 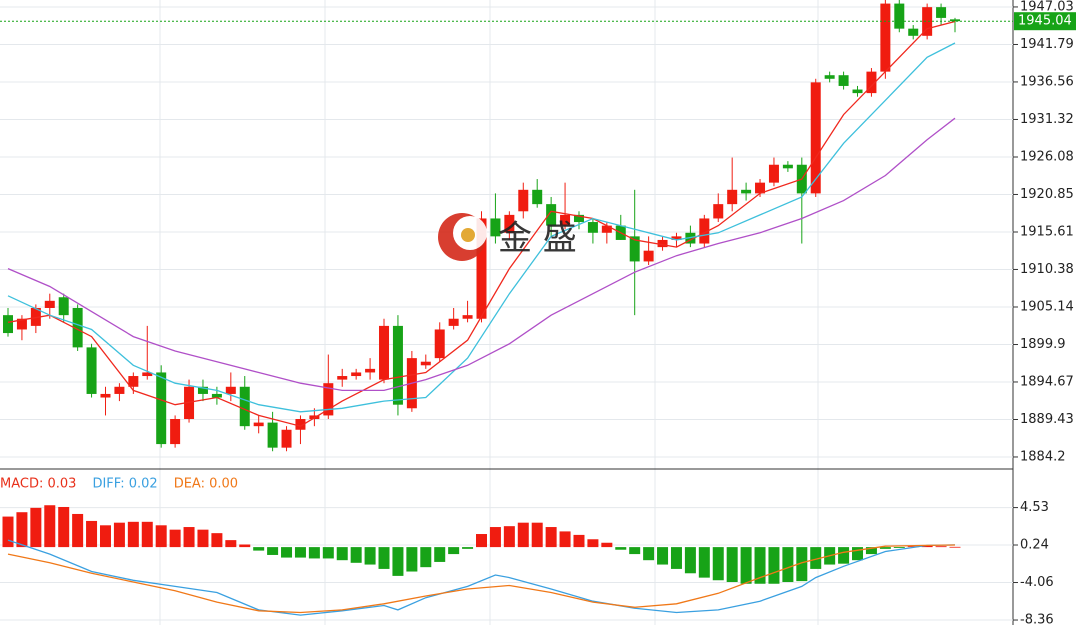 I want to click on y-tick-label: 1931.32, so click(x=1047, y=119).